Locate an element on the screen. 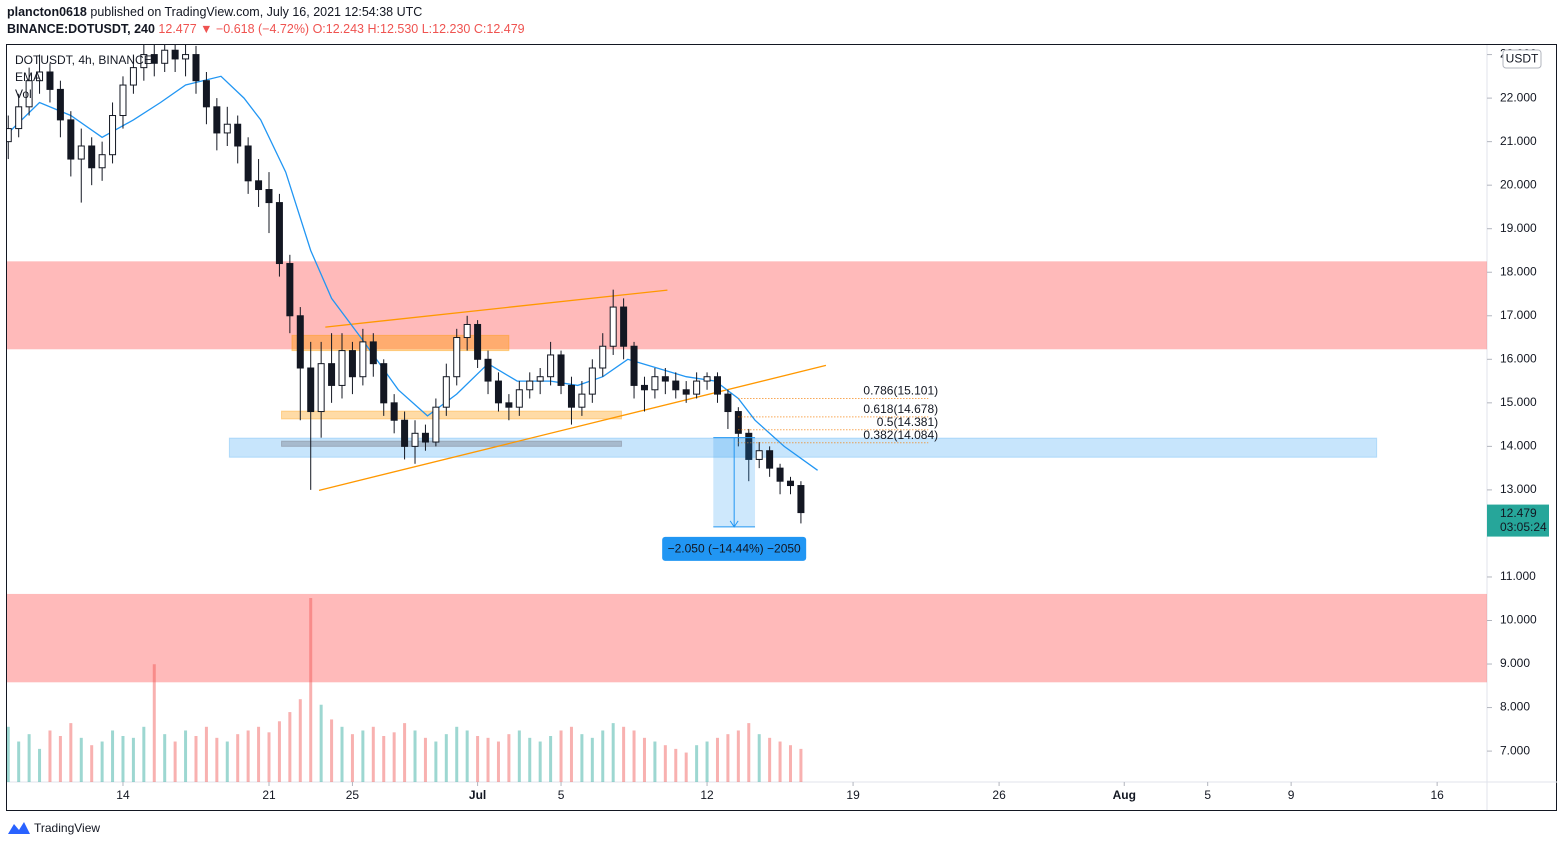 This screenshot has width=1563, height=847. close: C:12.479 is located at coordinates (499, 29).